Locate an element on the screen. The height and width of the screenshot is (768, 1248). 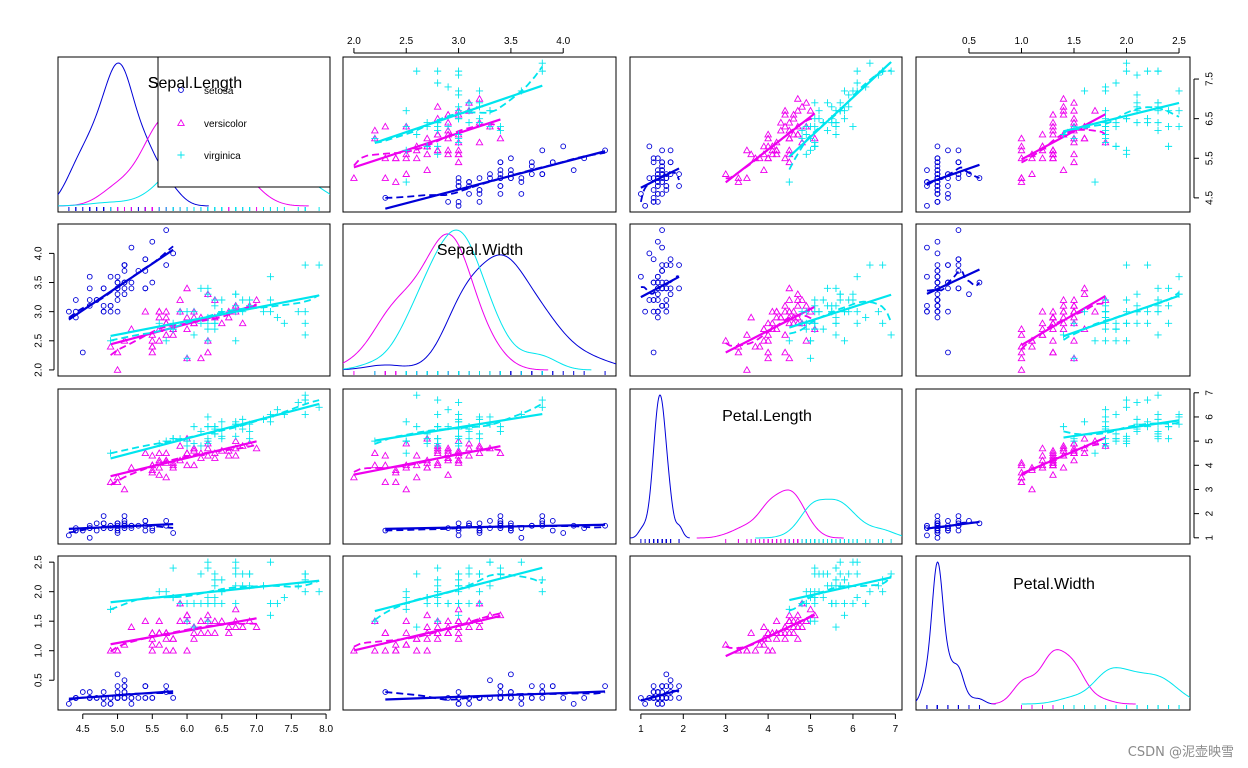
regression-line-setosa is located at coordinates (495, 526).